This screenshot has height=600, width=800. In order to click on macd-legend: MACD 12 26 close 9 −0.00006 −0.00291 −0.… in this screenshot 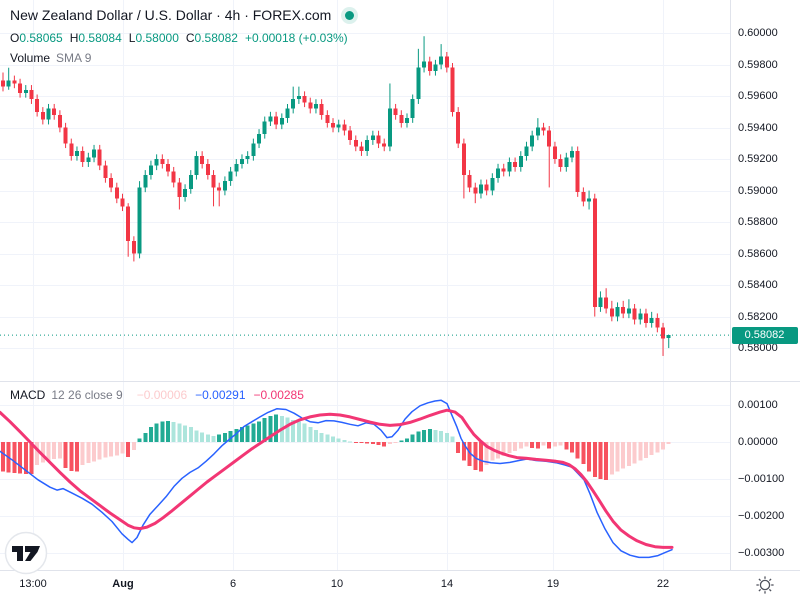, I will do `click(157, 395)`.